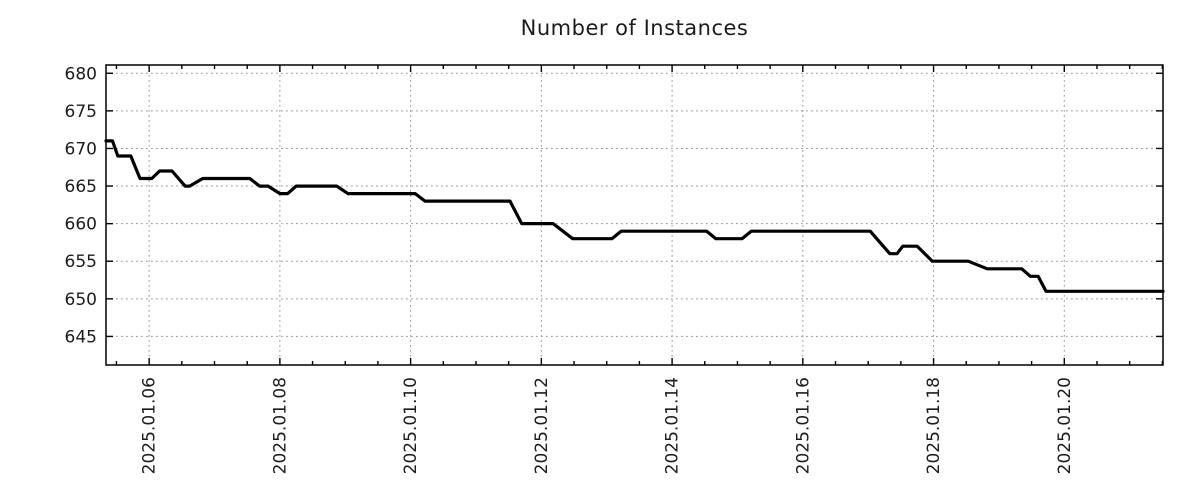 The width and height of the screenshot is (1200, 500). Describe the element at coordinates (81, 187) in the screenshot. I see `y-tick-label: 665` at that location.